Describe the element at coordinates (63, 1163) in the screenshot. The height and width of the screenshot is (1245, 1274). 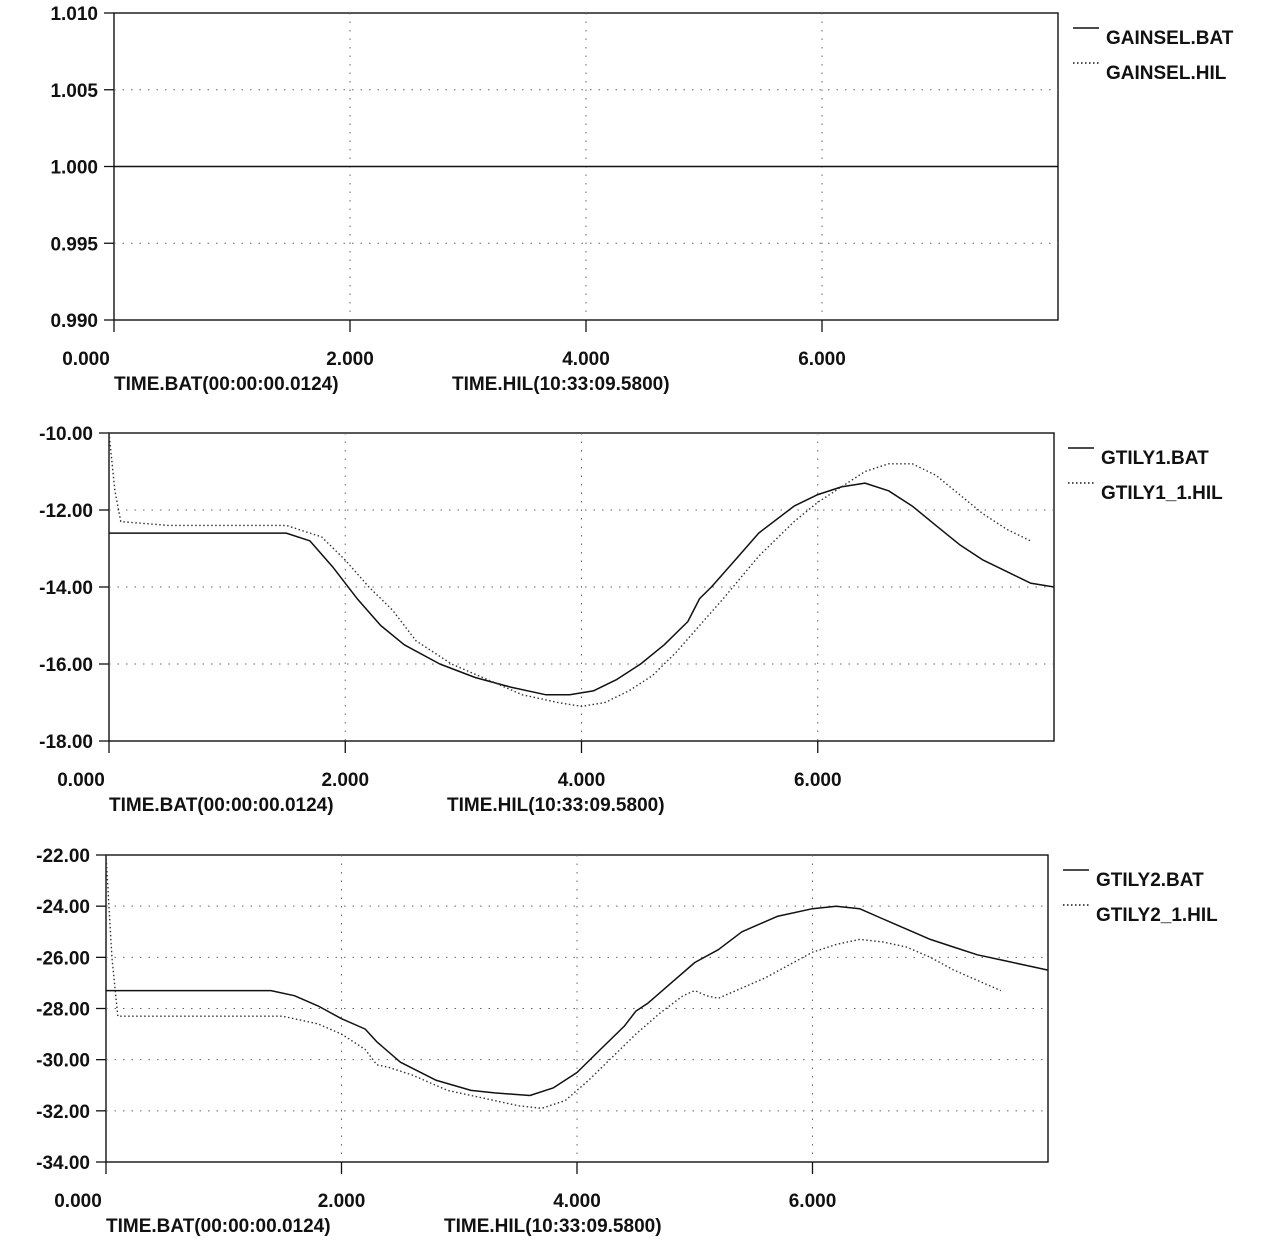
I see `y-tick-label: -34.00` at that location.